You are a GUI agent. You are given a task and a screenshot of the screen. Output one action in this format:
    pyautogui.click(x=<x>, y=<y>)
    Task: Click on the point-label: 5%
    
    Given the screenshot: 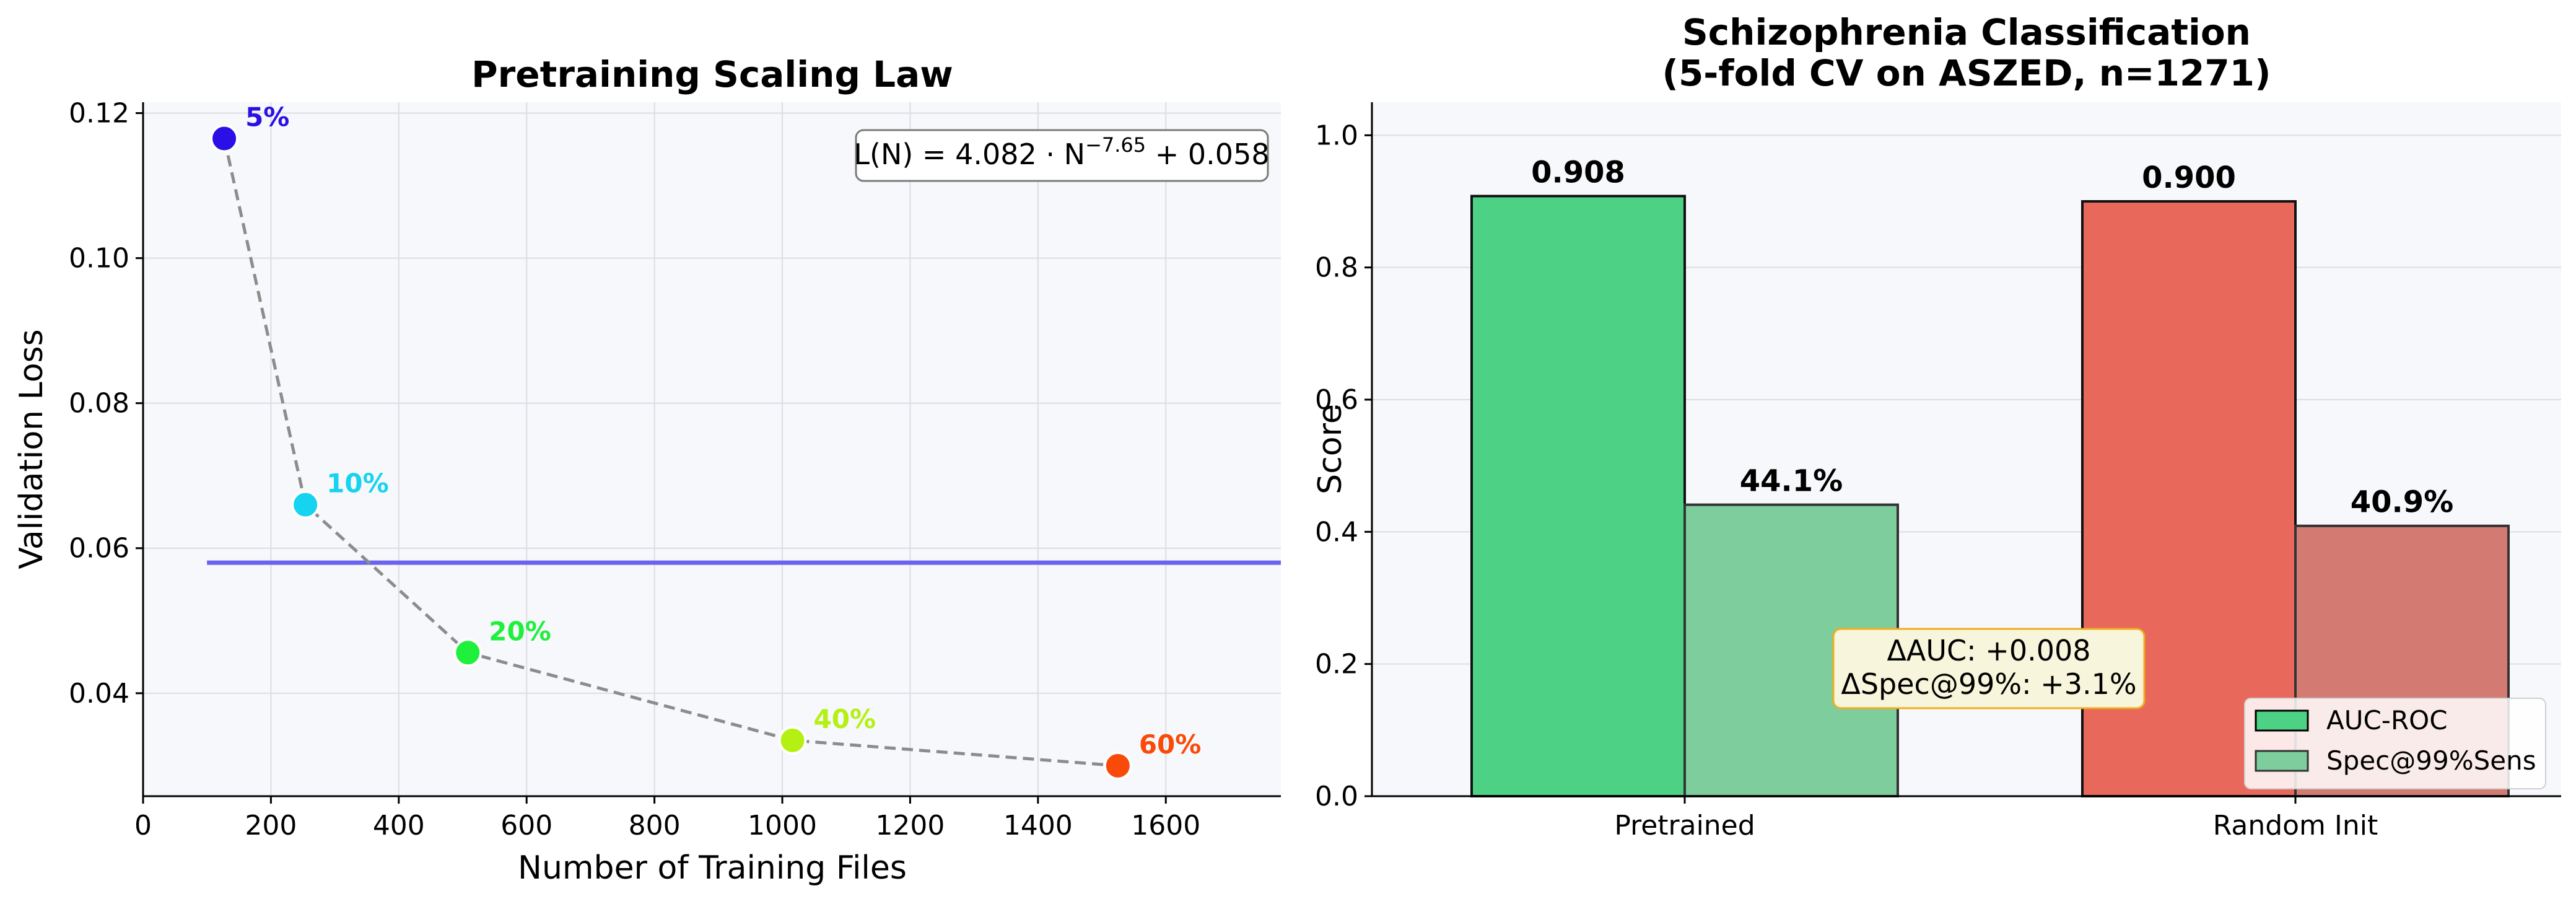 What is the action you would take?
    pyautogui.click(x=267, y=117)
    